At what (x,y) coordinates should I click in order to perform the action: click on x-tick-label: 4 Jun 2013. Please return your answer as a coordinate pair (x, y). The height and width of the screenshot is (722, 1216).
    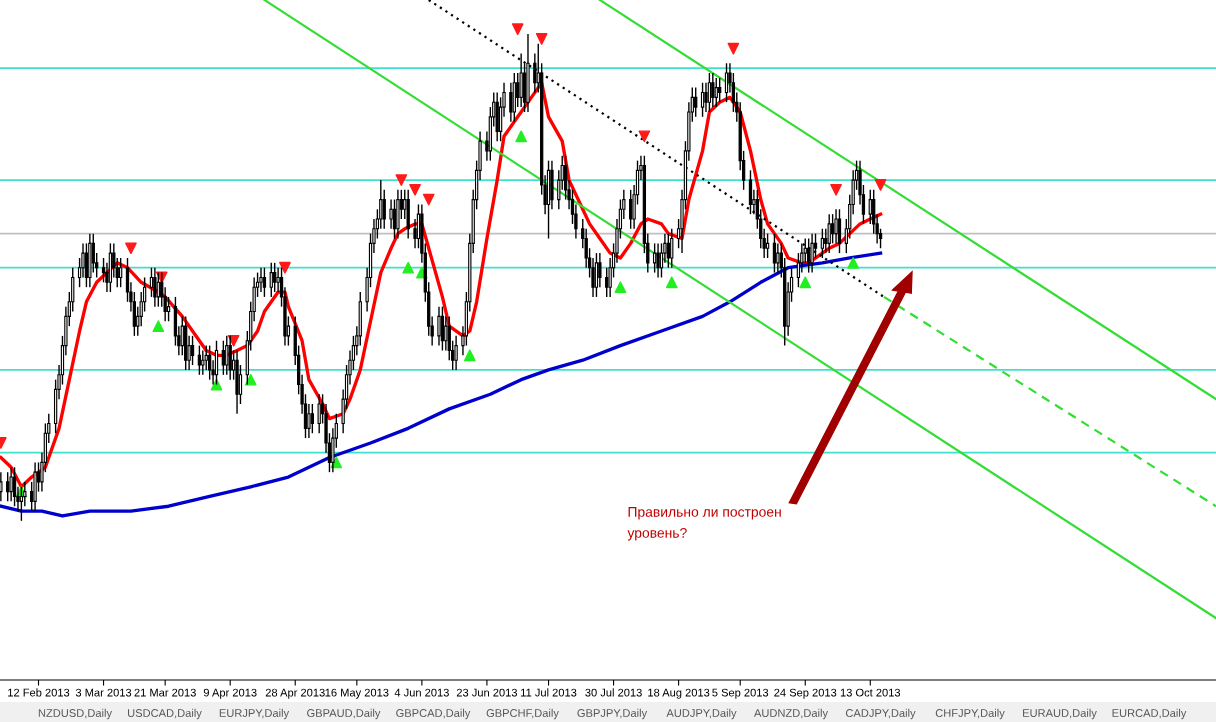
    Looking at the image, I should click on (421, 692).